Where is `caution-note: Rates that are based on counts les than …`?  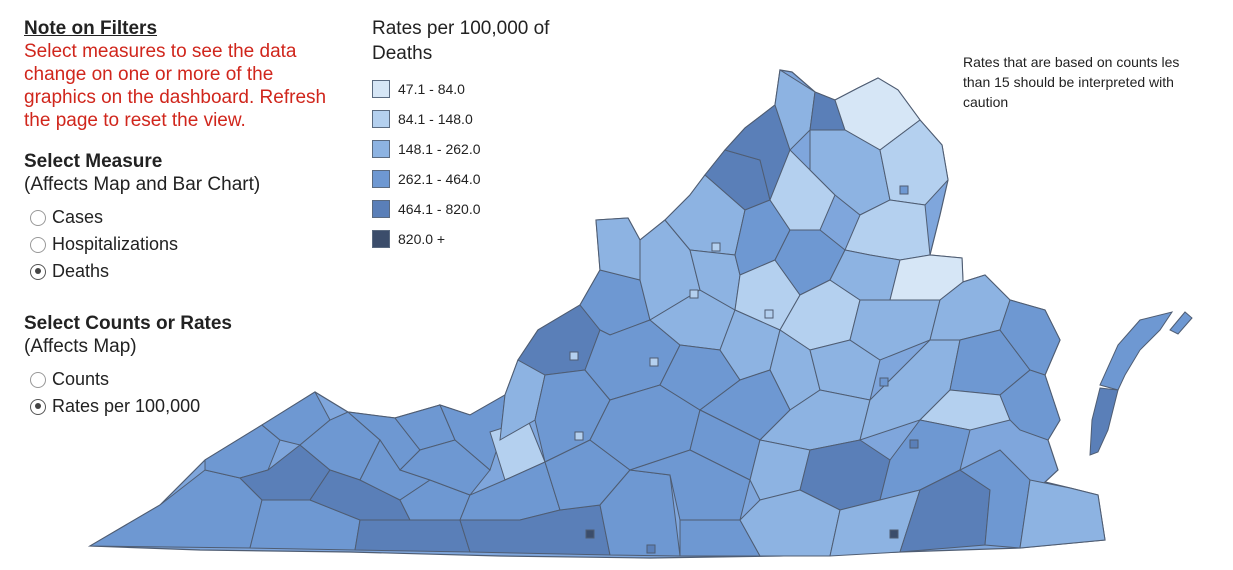
caution-note: Rates that are based on counts les than … is located at coordinates (1088, 82).